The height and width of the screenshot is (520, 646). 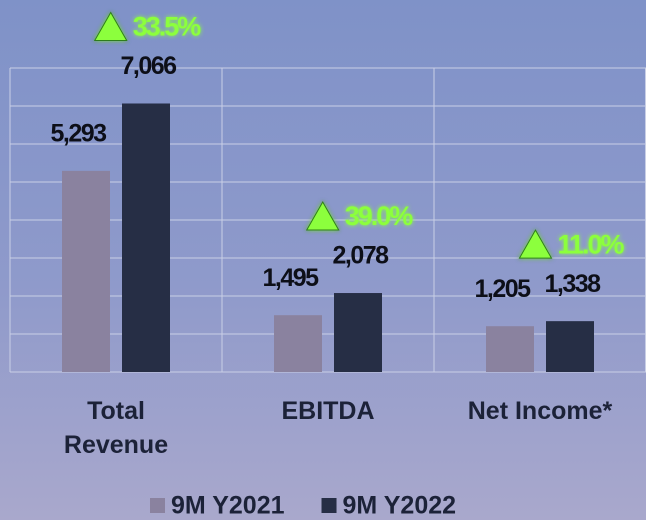 I want to click on growth-label: 11.0%, so click(x=590, y=244).